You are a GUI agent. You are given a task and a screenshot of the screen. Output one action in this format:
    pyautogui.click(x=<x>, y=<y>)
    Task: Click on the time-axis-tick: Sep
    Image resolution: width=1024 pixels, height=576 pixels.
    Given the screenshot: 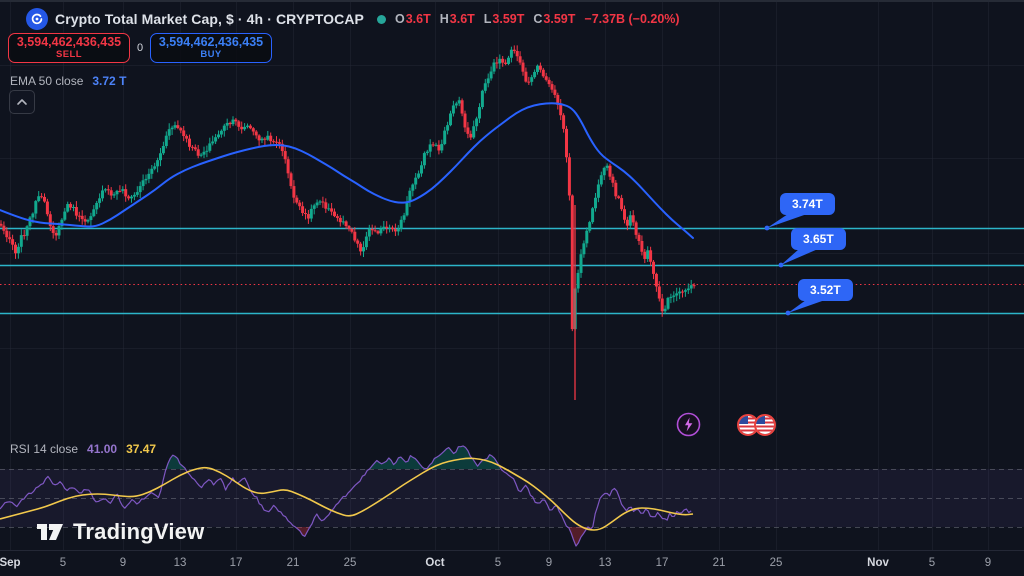 What is the action you would take?
    pyautogui.click(x=10, y=563)
    